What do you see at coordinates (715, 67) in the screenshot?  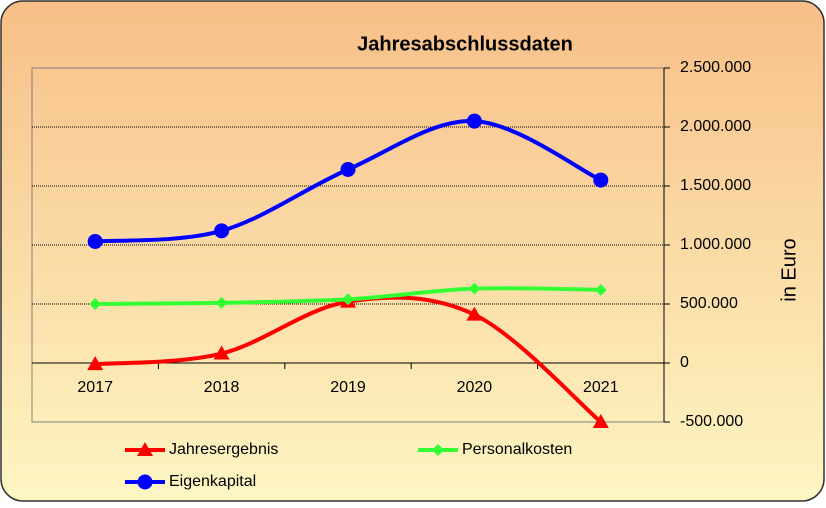 I see `y-tick-label: 2.500.000` at bounding box center [715, 67].